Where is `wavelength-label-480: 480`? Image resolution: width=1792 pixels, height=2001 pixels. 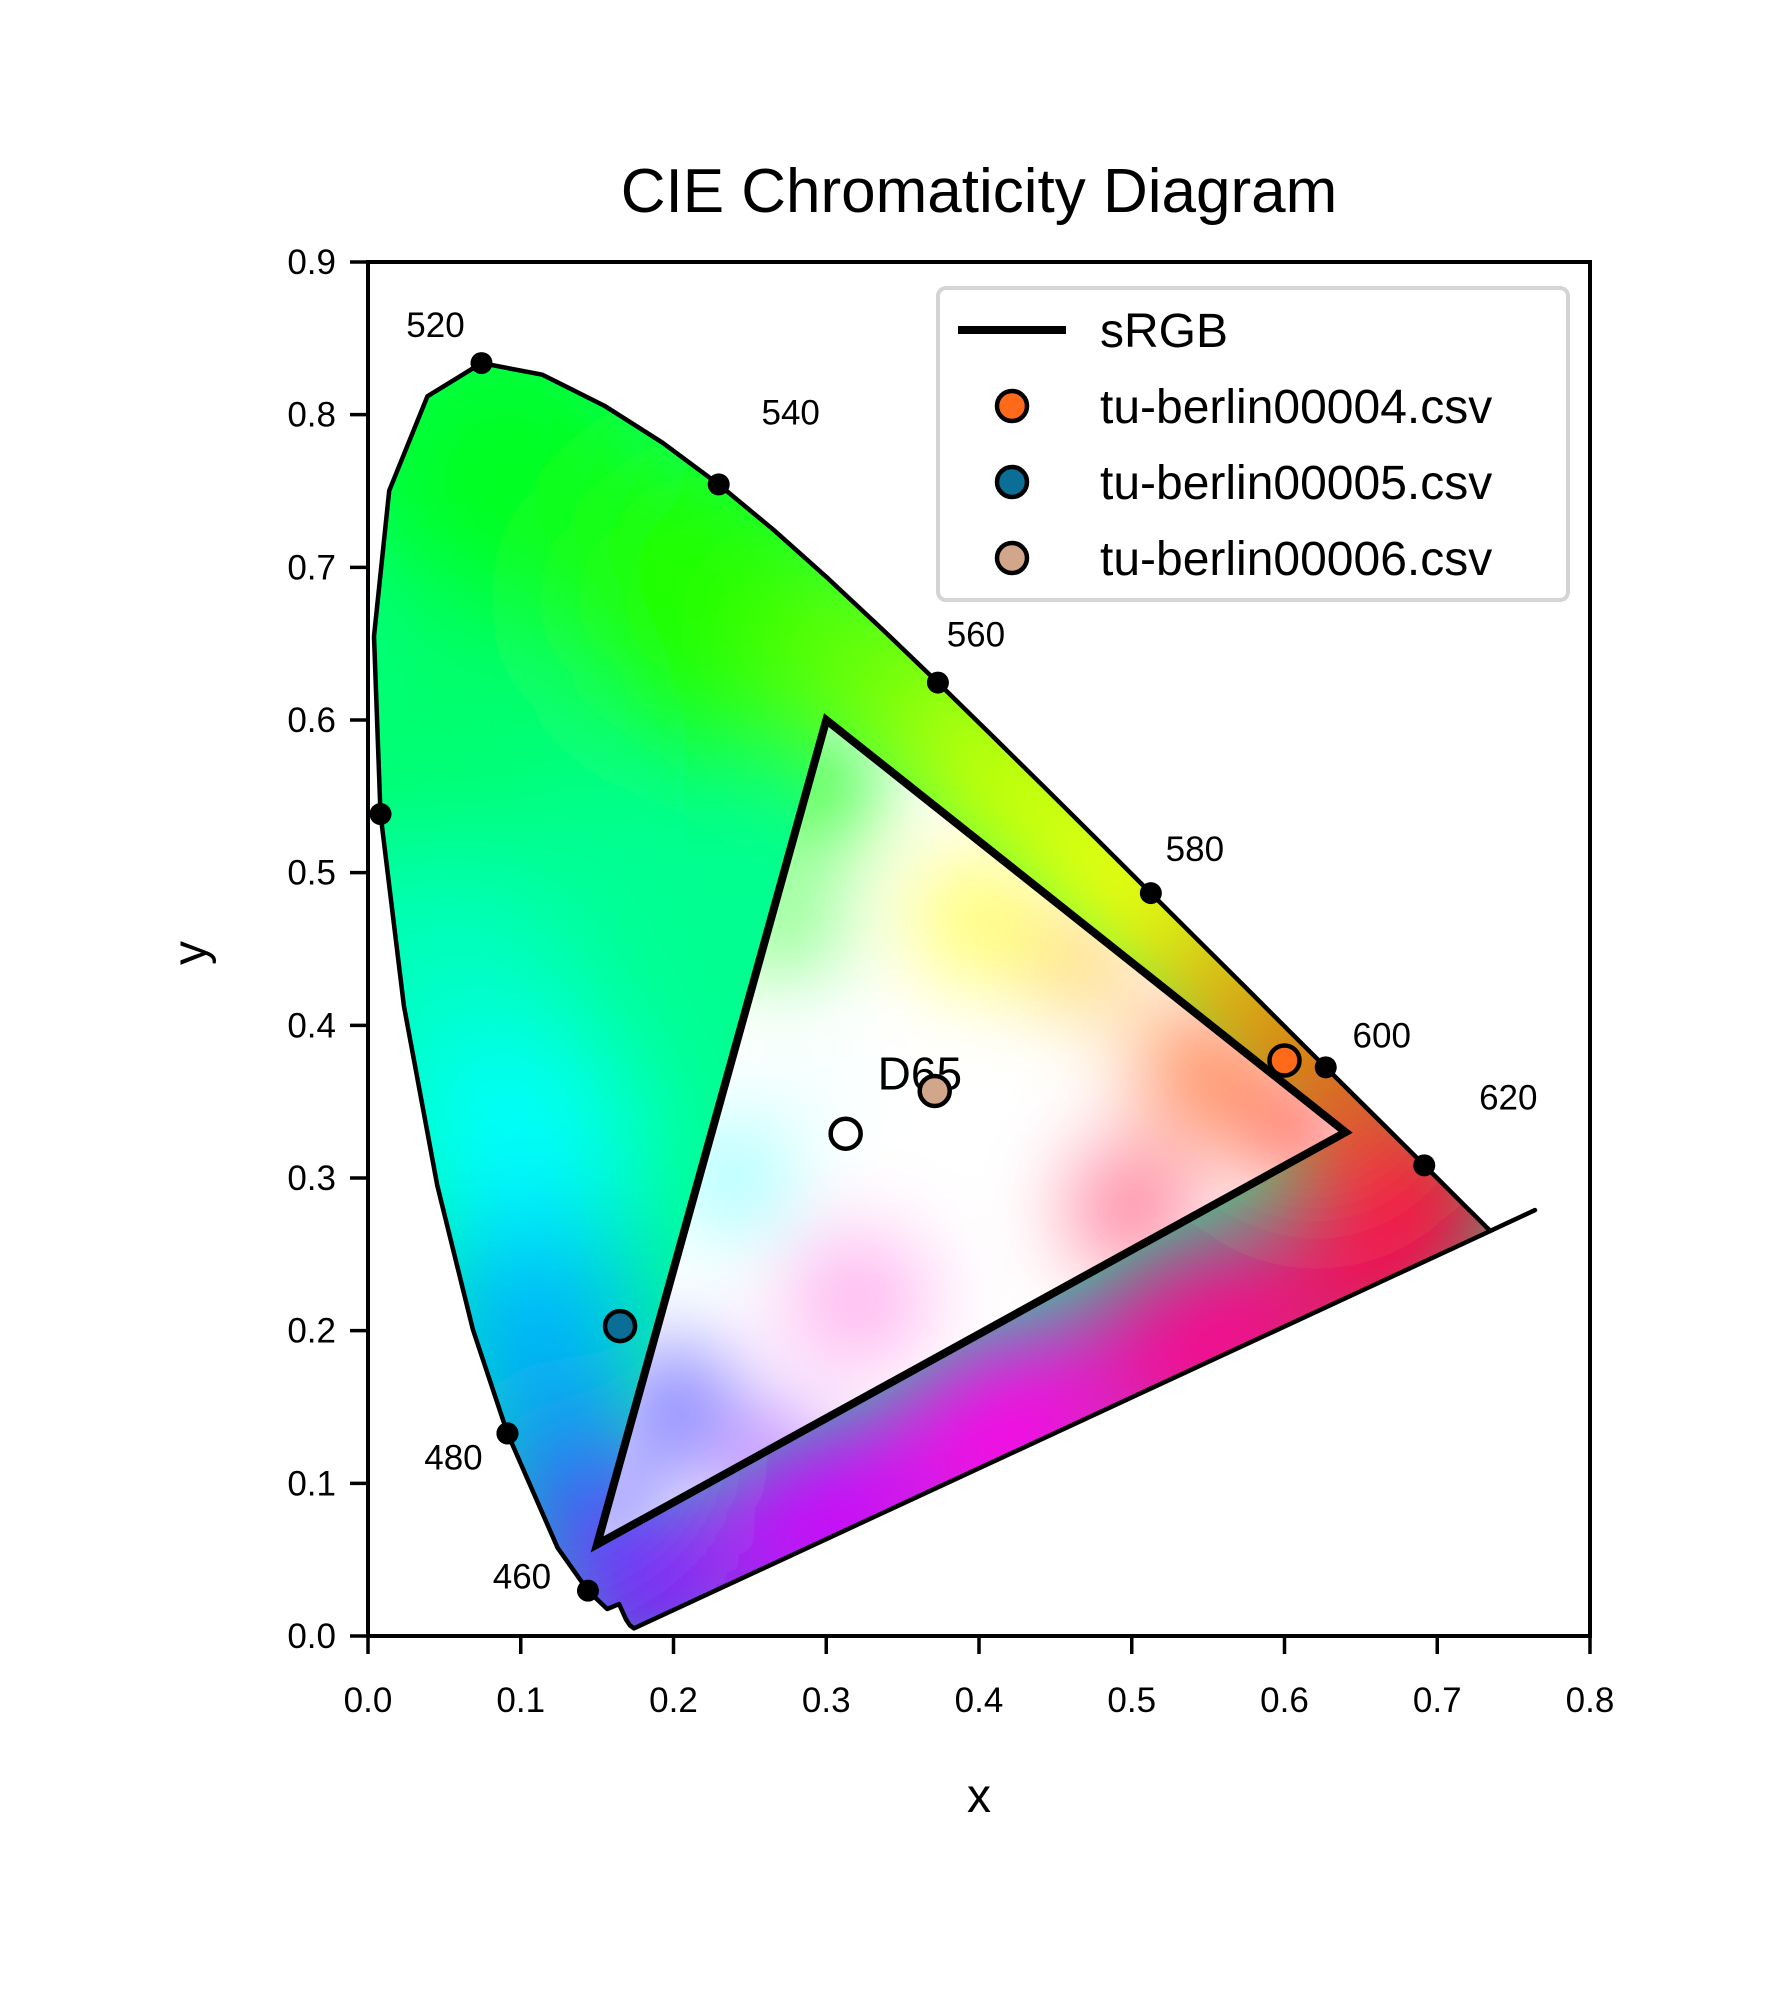
wavelength-label-480: 480 is located at coordinates (453, 1457).